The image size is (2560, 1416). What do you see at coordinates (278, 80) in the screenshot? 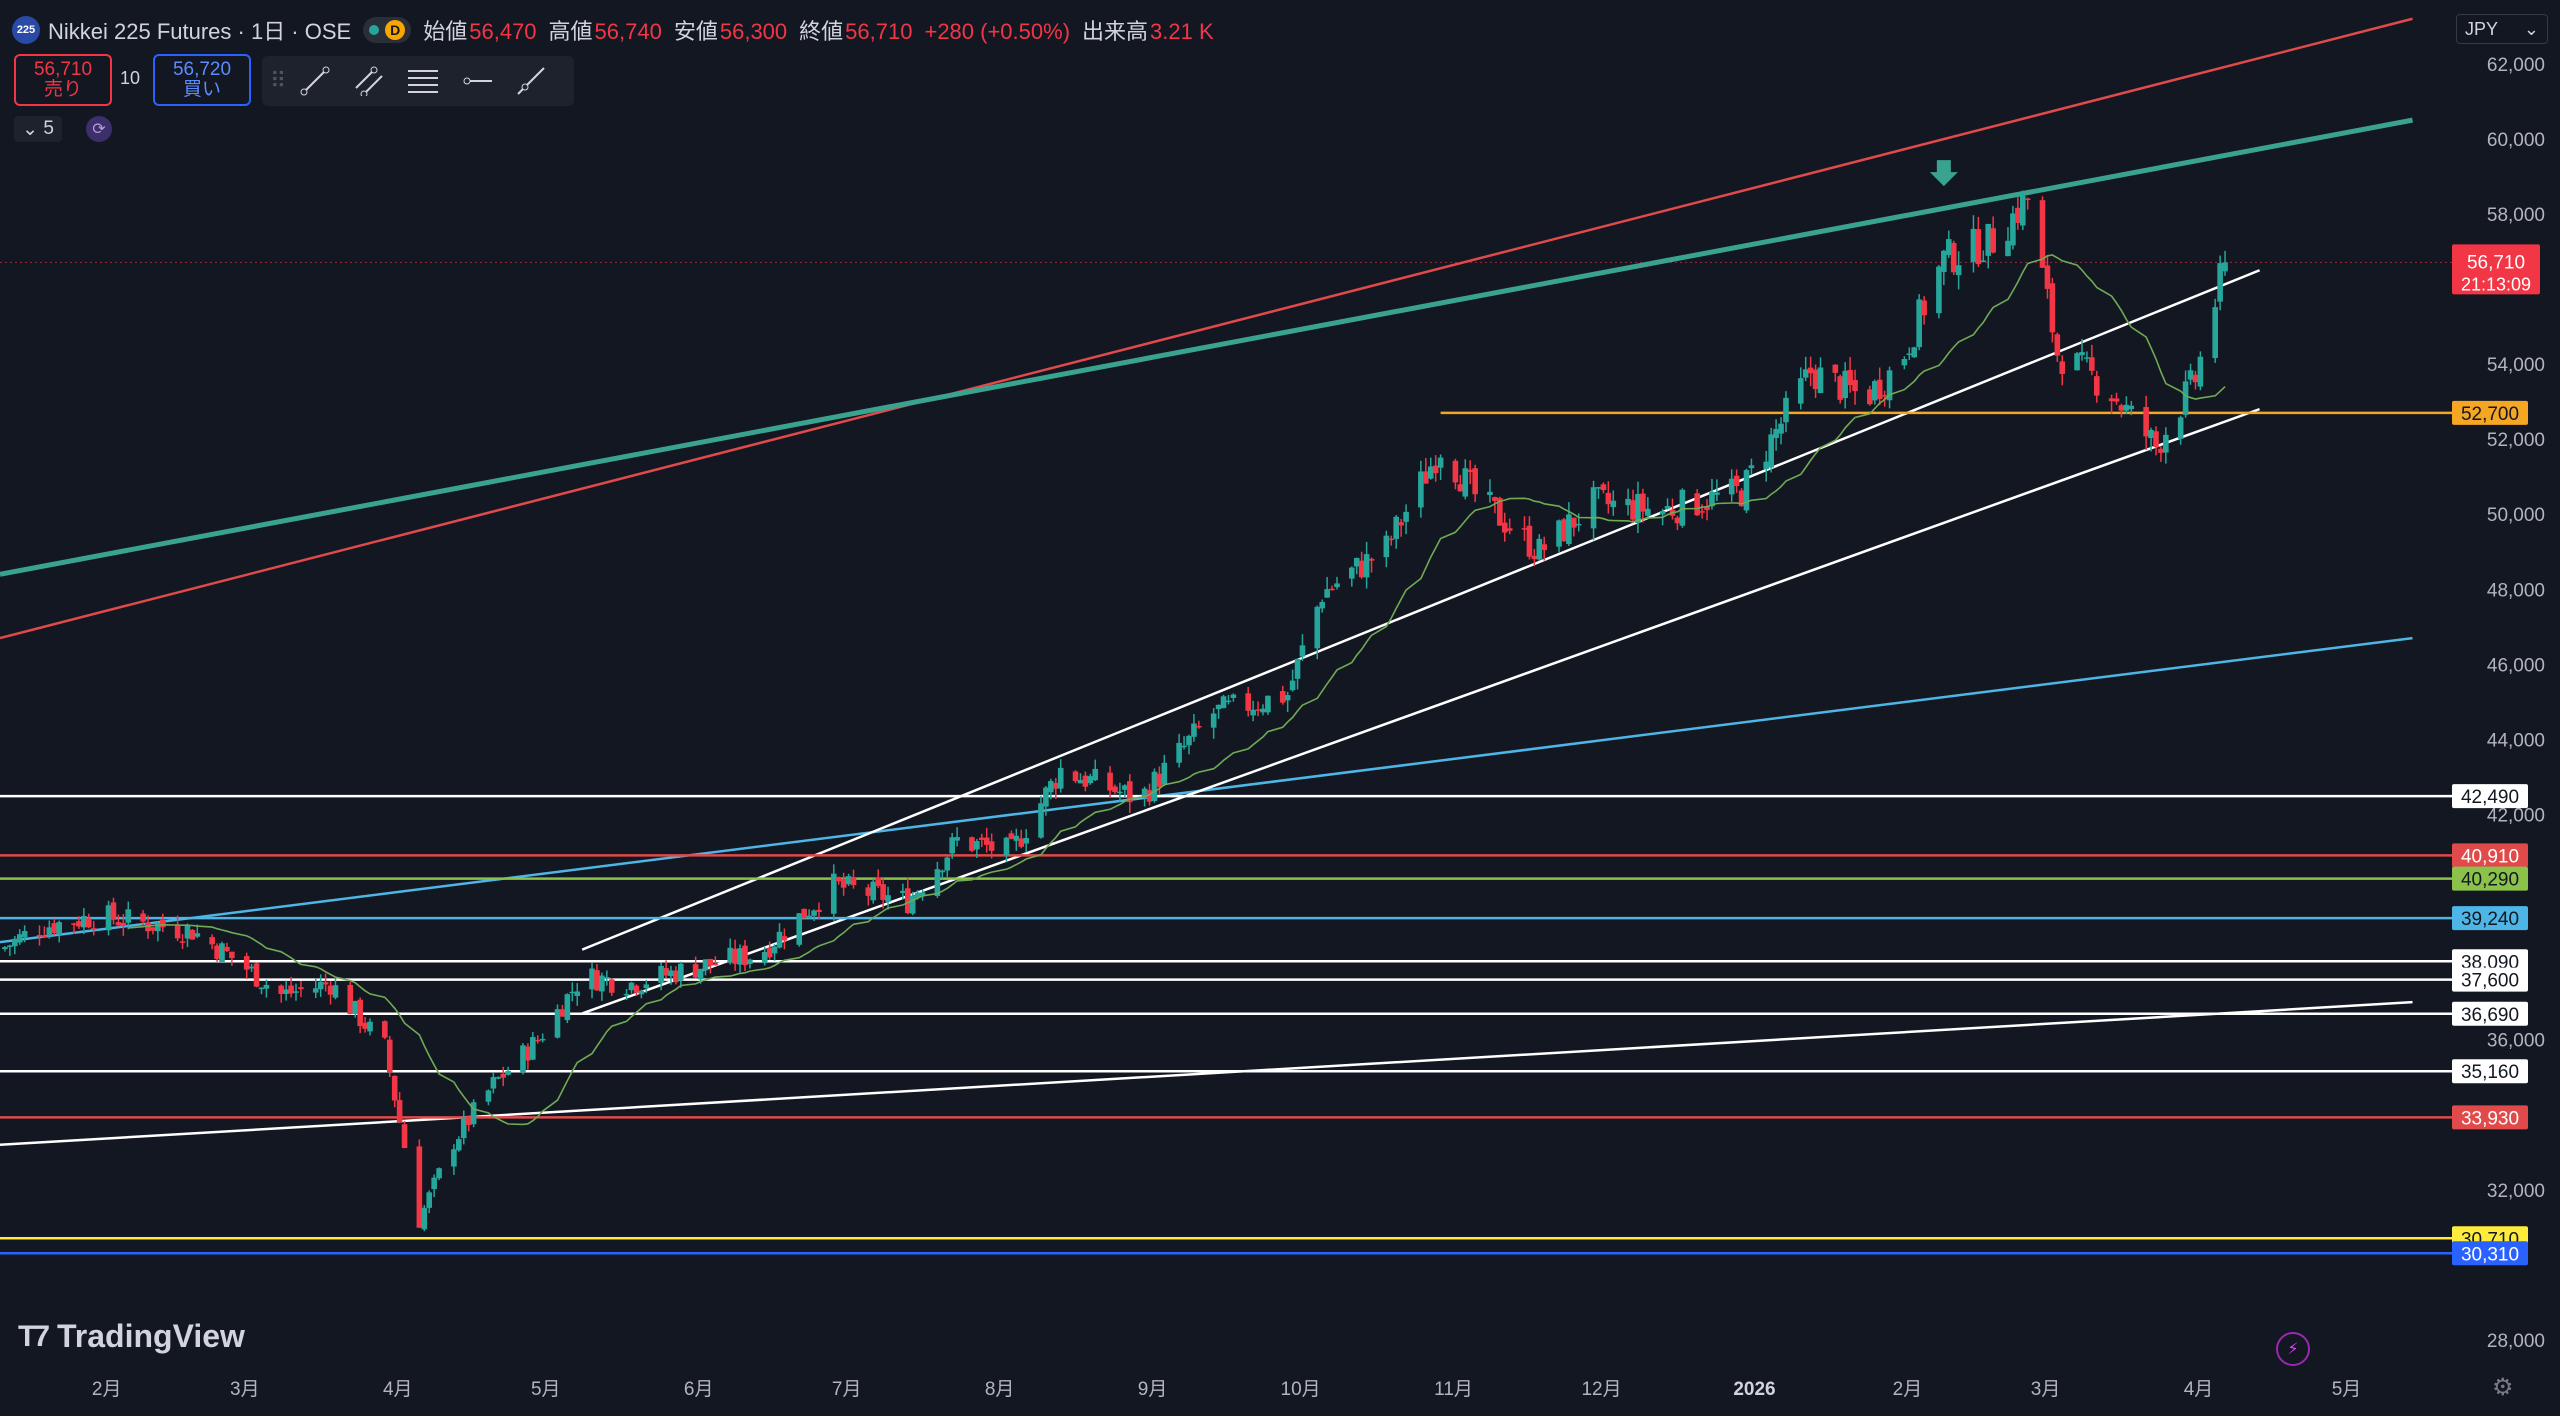
I see `drag-handle-icon: ⠿` at bounding box center [278, 80].